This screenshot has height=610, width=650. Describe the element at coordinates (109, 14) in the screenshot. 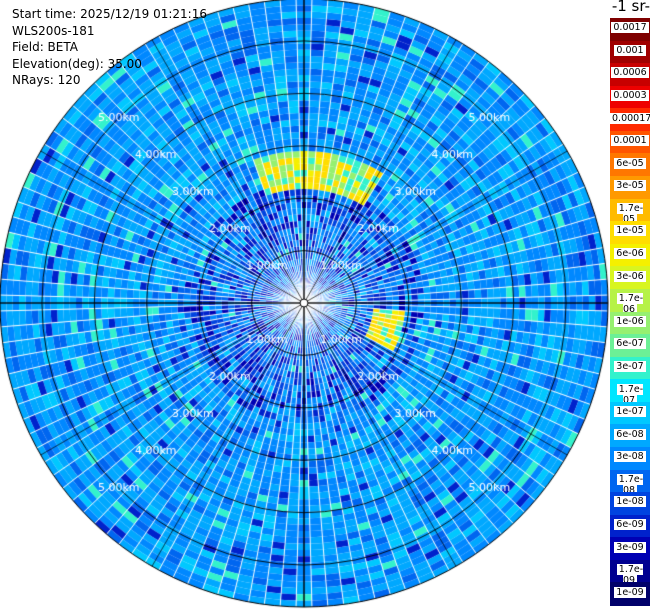

I see `start-time-text: Start time: 2025/12/19 01:21:16` at that location.